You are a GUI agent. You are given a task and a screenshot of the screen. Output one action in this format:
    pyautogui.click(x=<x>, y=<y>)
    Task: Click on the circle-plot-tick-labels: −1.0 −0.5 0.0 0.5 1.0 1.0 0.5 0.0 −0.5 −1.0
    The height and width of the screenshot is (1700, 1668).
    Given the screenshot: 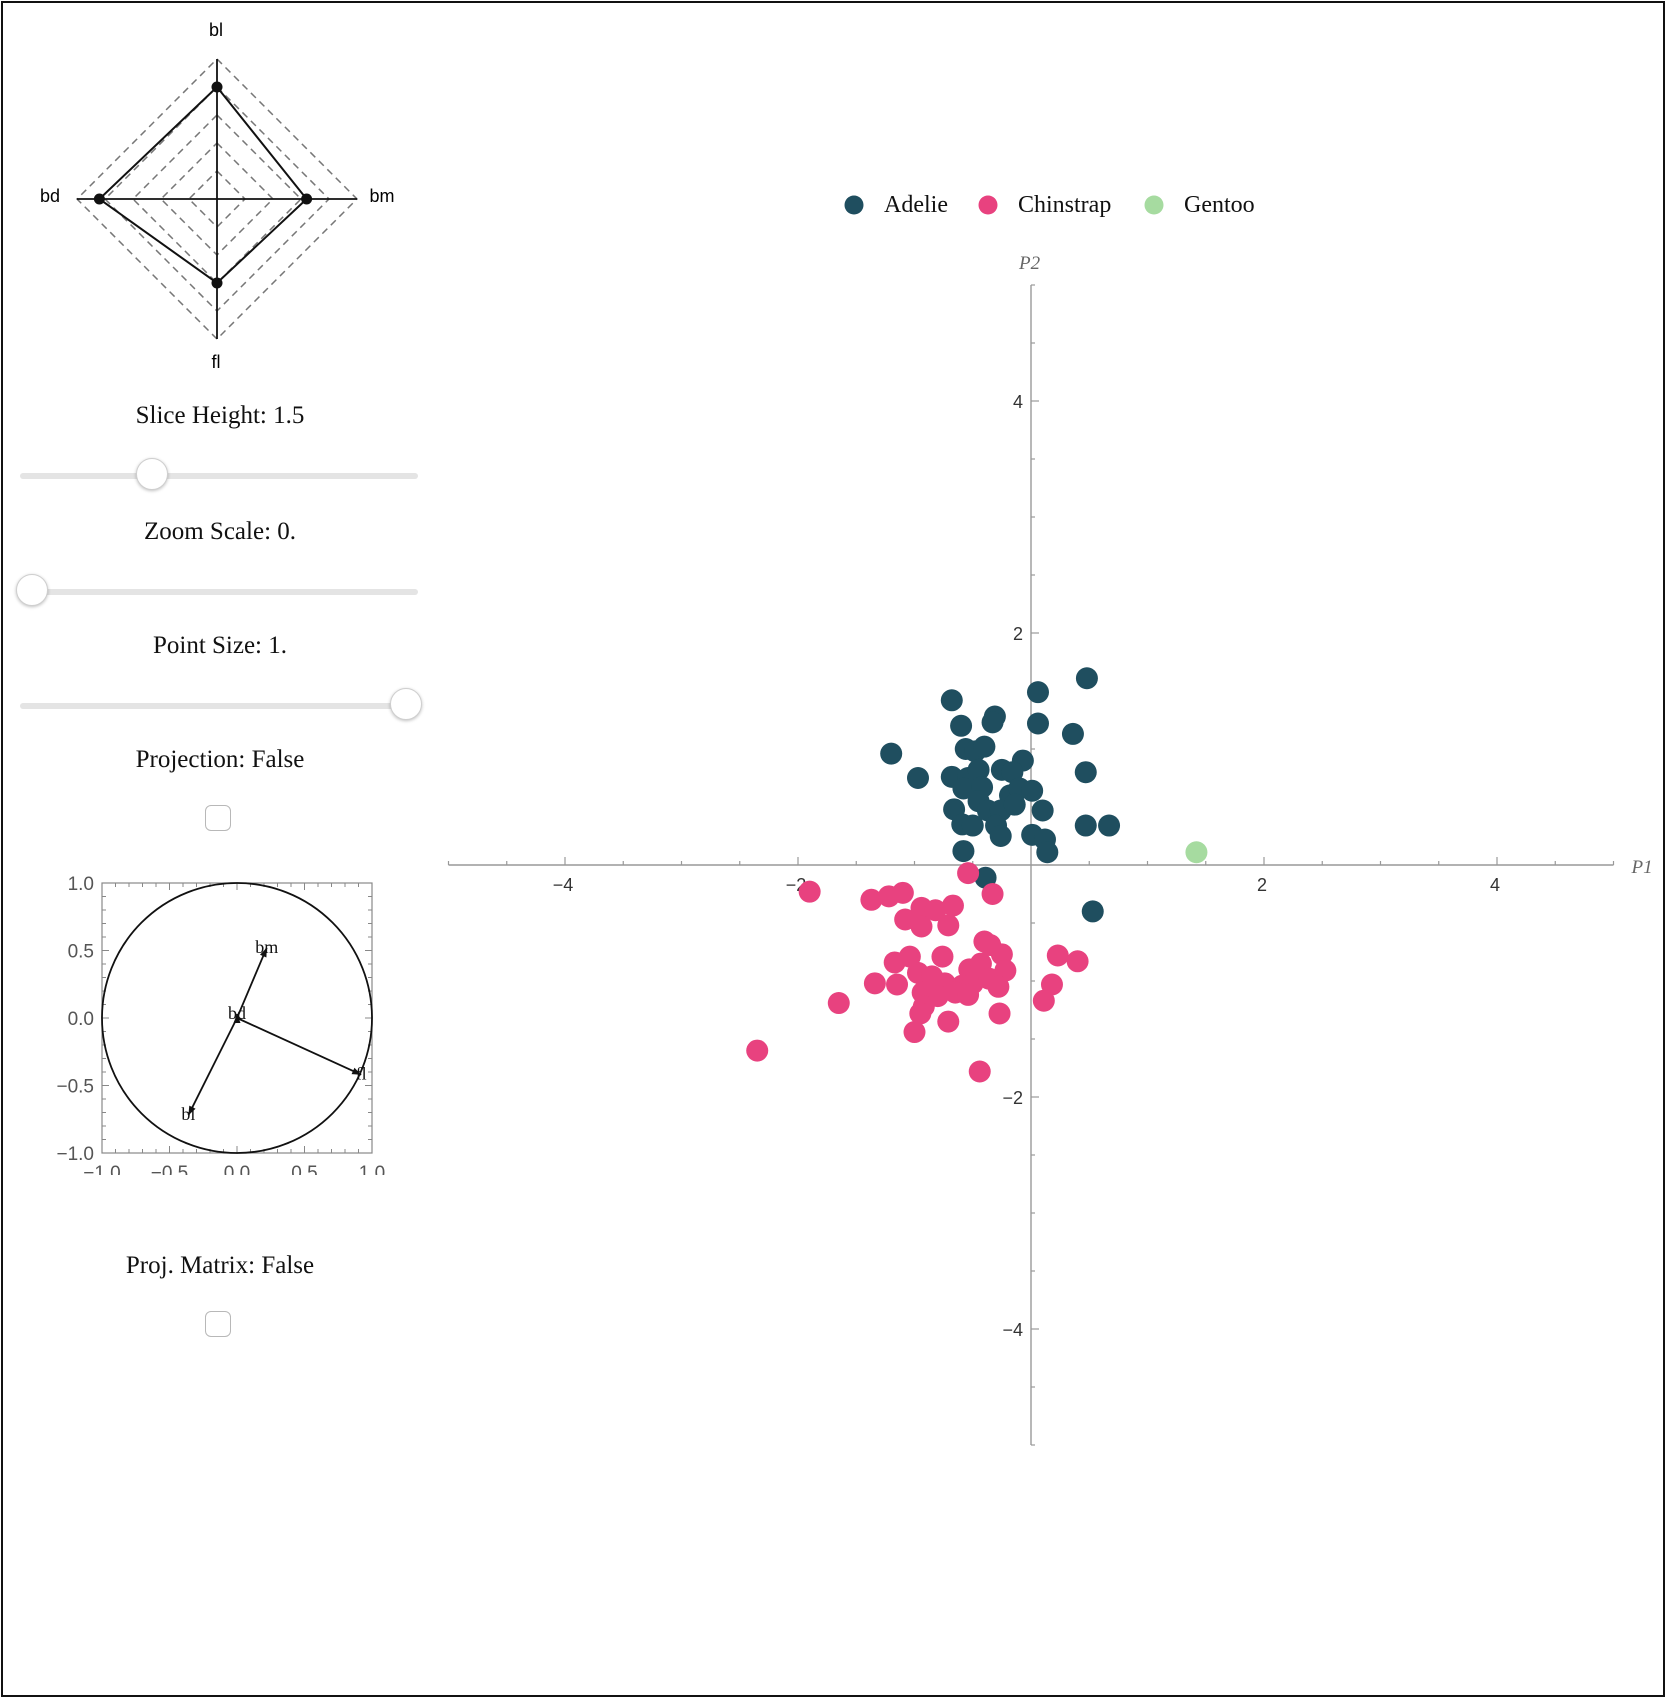 What is the action you would take?
    pyautogui.click(x=220, y=1024)
    